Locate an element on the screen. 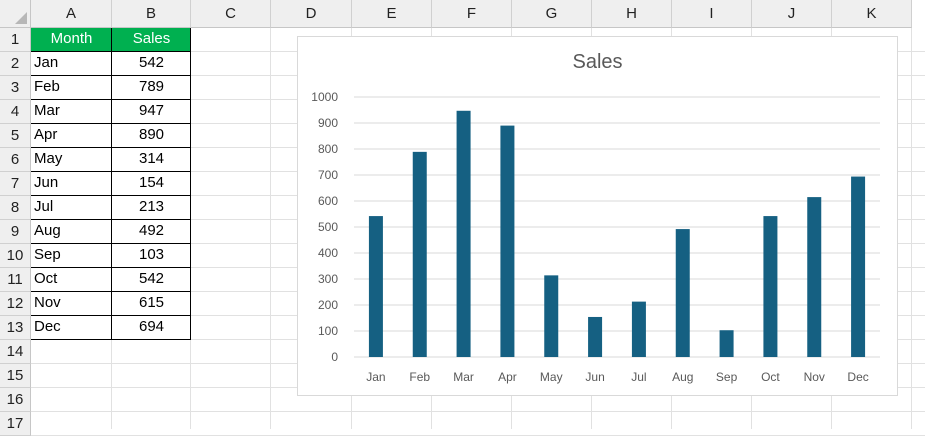 This screenshot has height=436, width=925. row-header-5: 5 is located at coordinates (15, 136).